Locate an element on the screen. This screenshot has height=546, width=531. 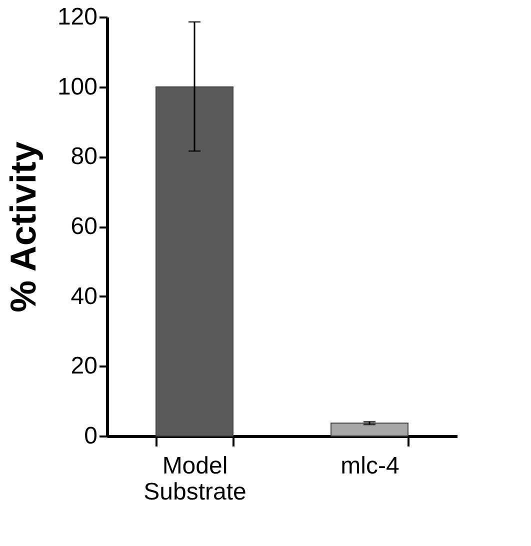
y-tick-label: 60 is located at coordinates (84, 226).